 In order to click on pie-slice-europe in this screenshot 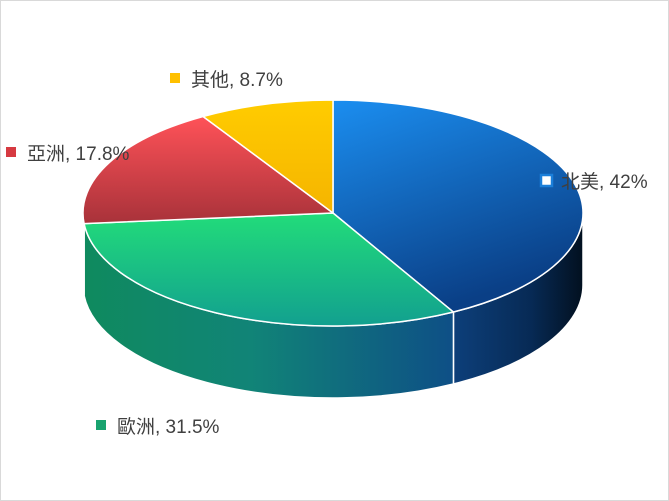, I will do `click(269, 269)`.